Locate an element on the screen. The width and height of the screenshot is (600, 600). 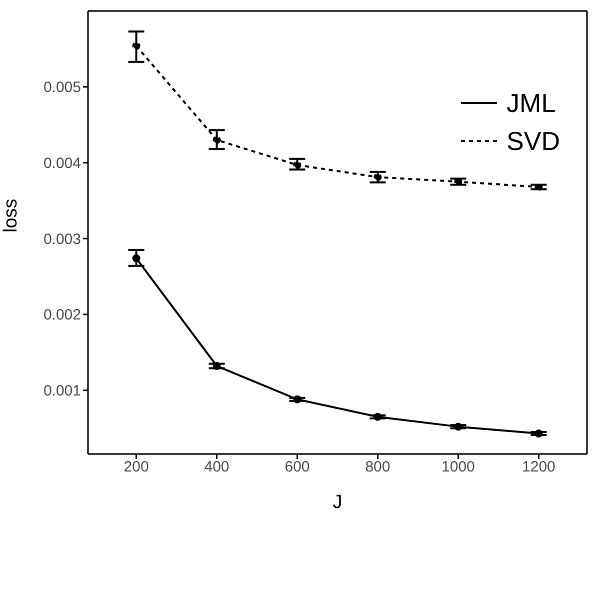
y-tick-label: 0.002 is located at coordinates (62, 315).